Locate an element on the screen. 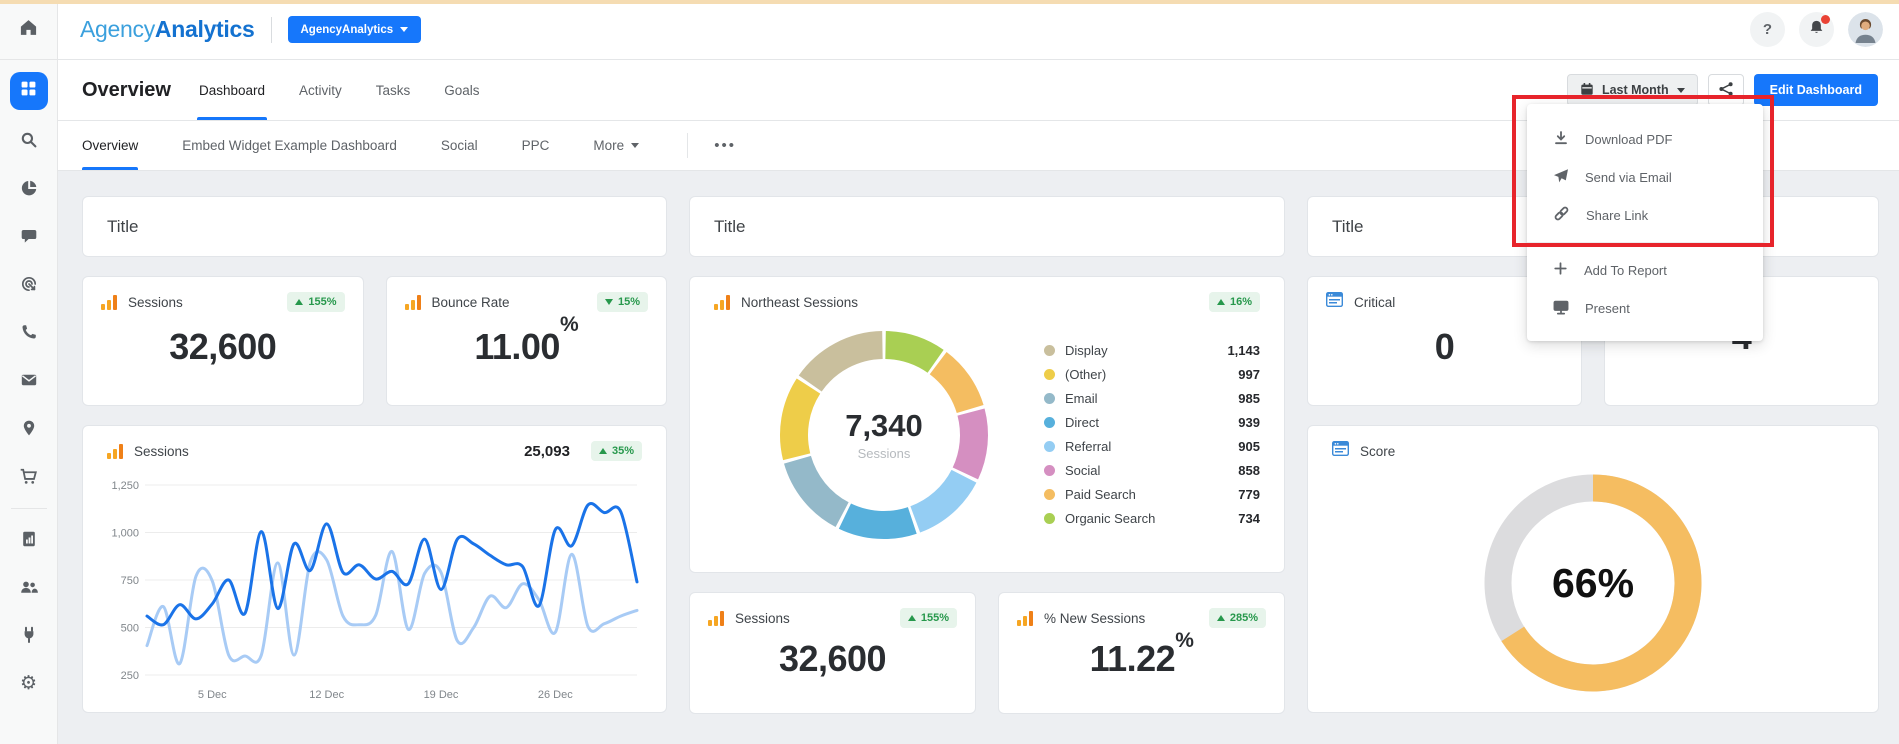 Image resolution: width=1899 pixels, height=744 pixels. edit-dashboard-button: Edit Dashboard is located at coordinates (1815, 90).